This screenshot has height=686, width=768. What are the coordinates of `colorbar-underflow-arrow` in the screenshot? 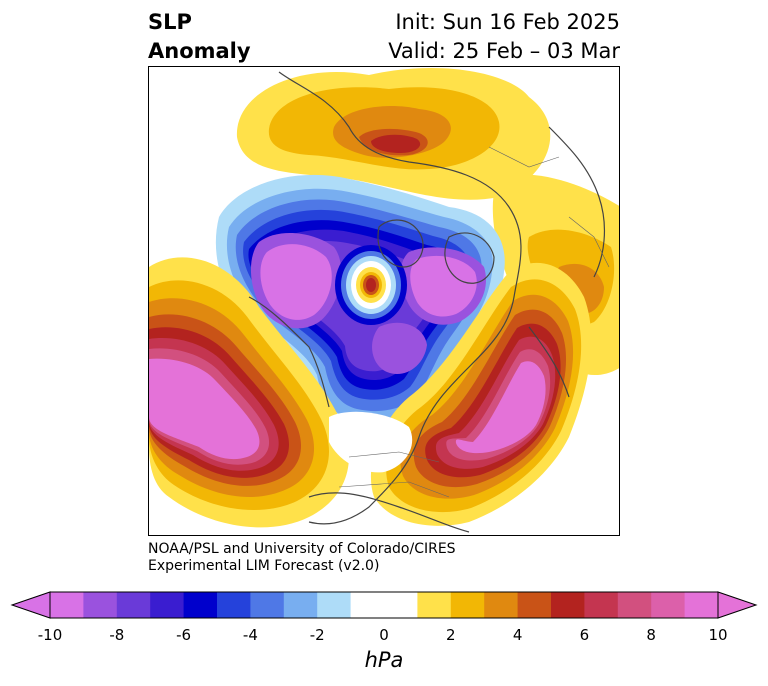 It's located at (30, 605).